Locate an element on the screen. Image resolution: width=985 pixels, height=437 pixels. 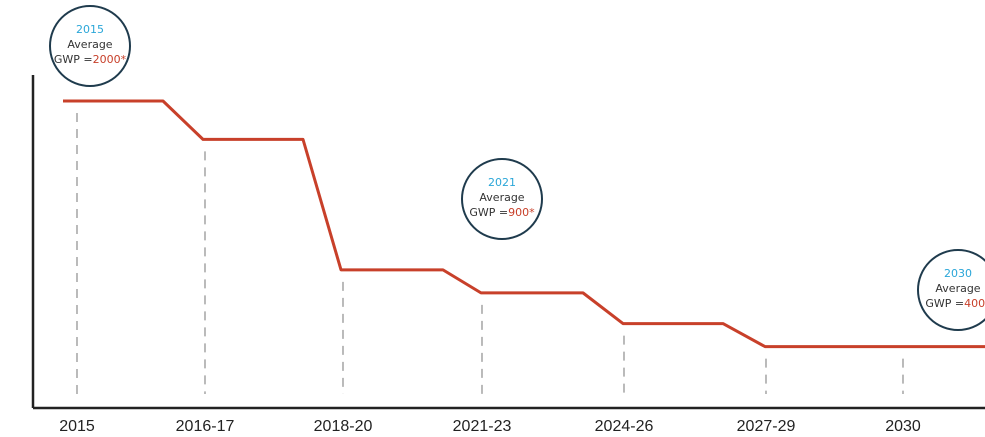
x-tick-label: 2027-29 is located at coordinates (766, 426).